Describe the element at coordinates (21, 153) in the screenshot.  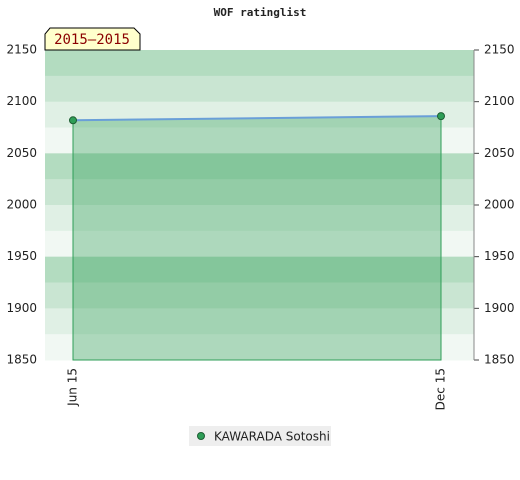
I see `y-tick-label: 2050` at that location.